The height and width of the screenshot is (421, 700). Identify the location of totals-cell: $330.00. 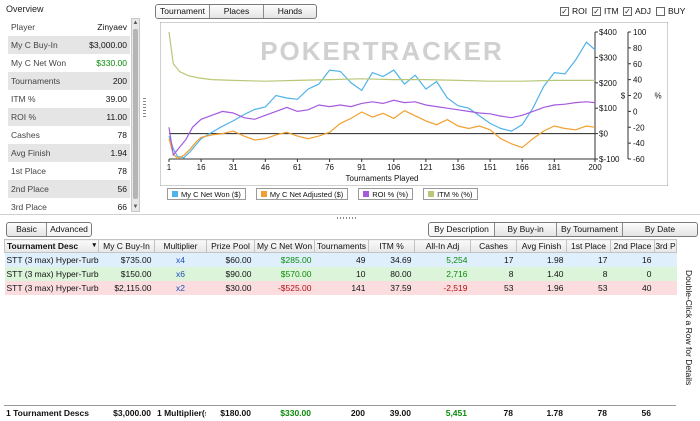
(295, 412).